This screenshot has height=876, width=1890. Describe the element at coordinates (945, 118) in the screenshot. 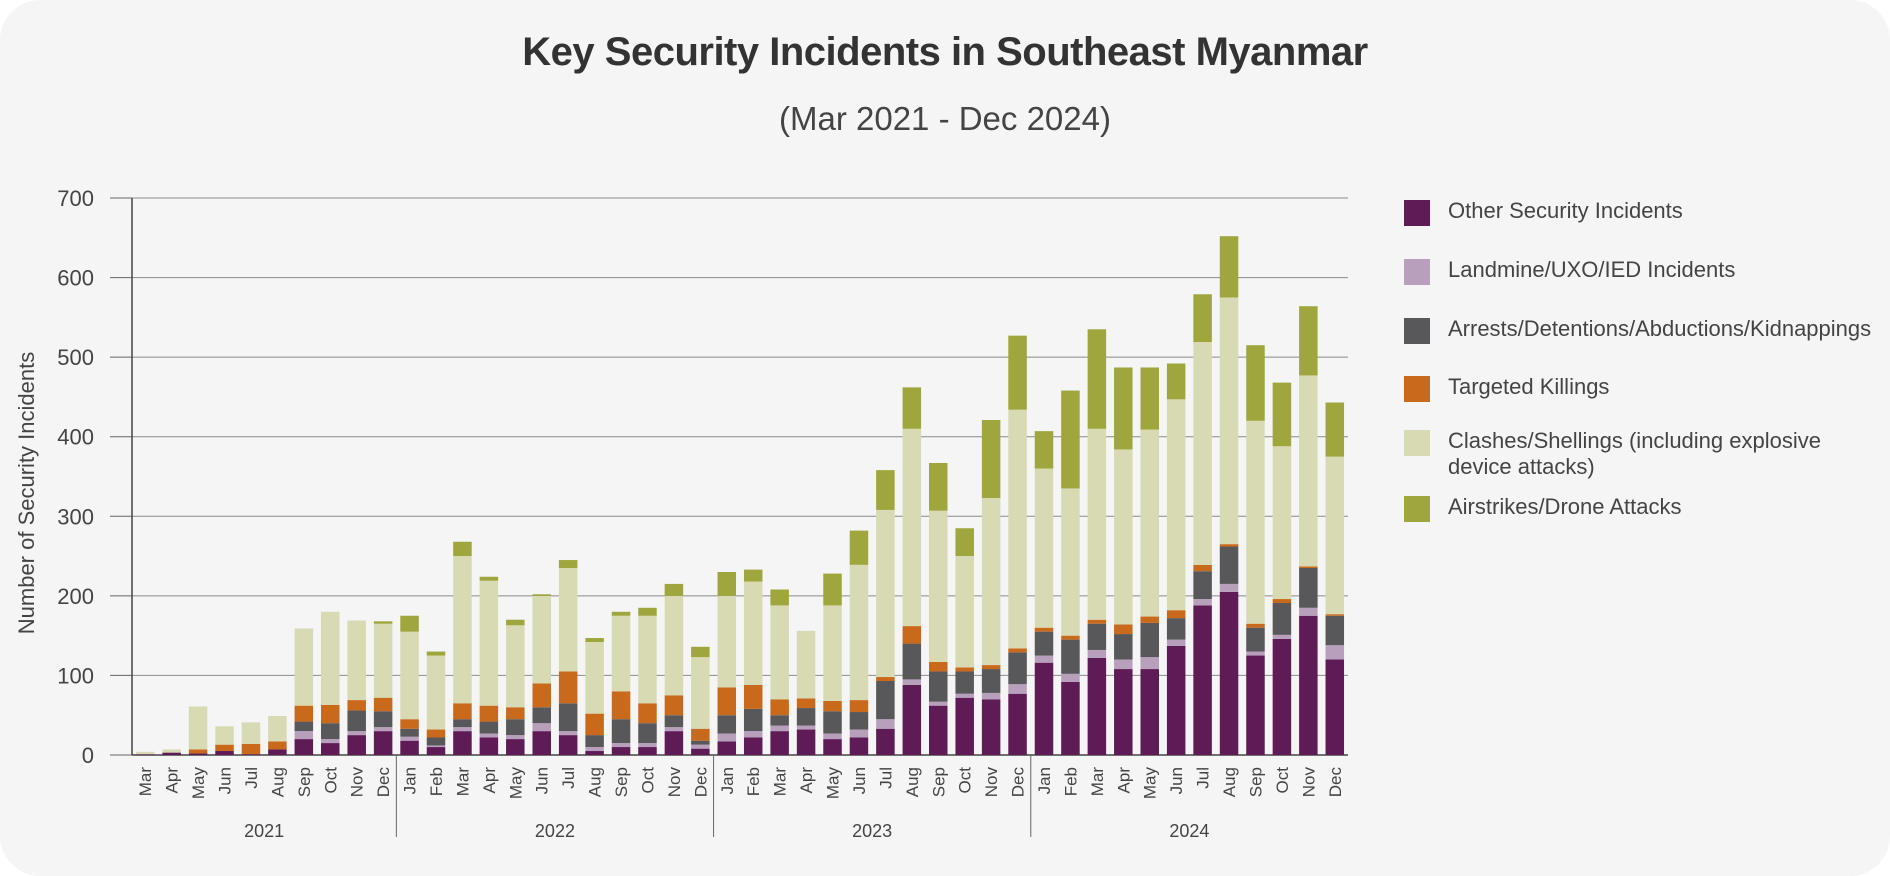

I see `chart-subtitle: (Mar 2021 - Dec 2024)` at that location.